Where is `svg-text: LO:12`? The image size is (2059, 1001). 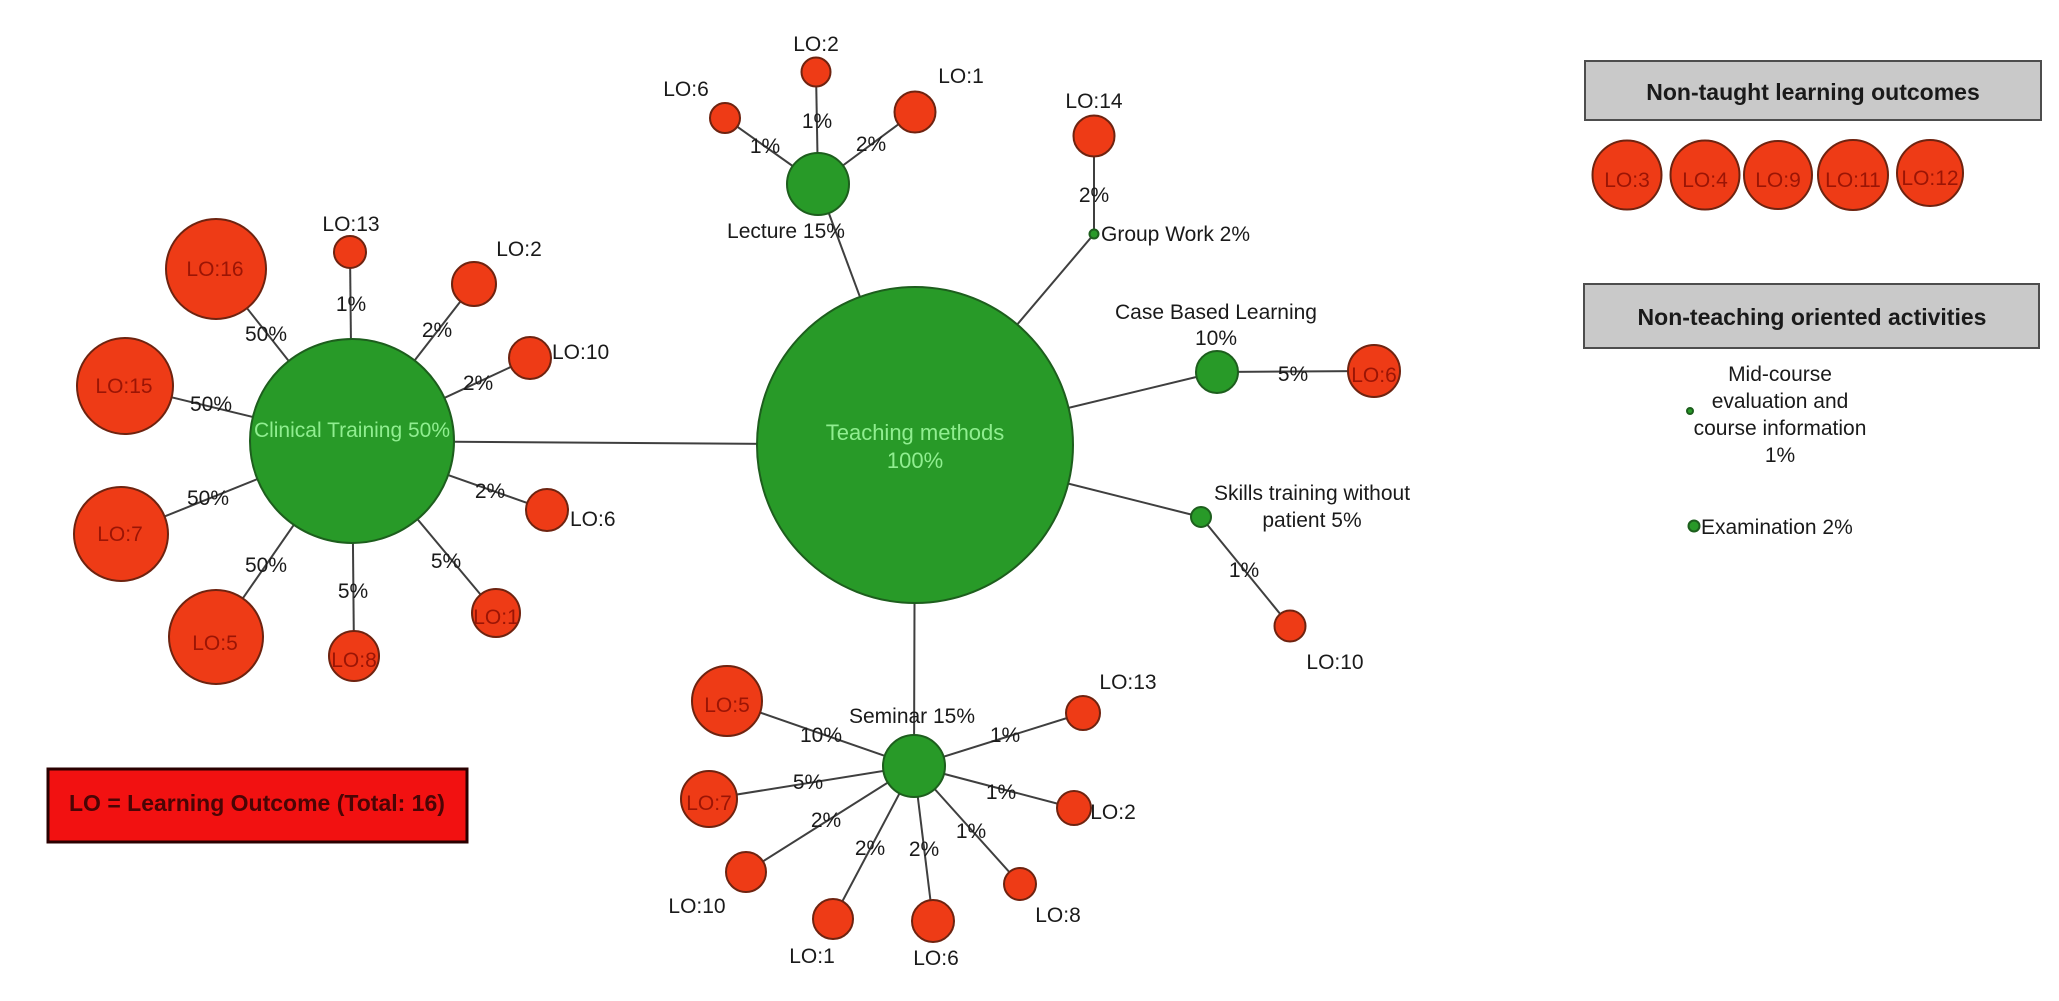 svg-text: LO:12 is located at coordinates (1929, 178).